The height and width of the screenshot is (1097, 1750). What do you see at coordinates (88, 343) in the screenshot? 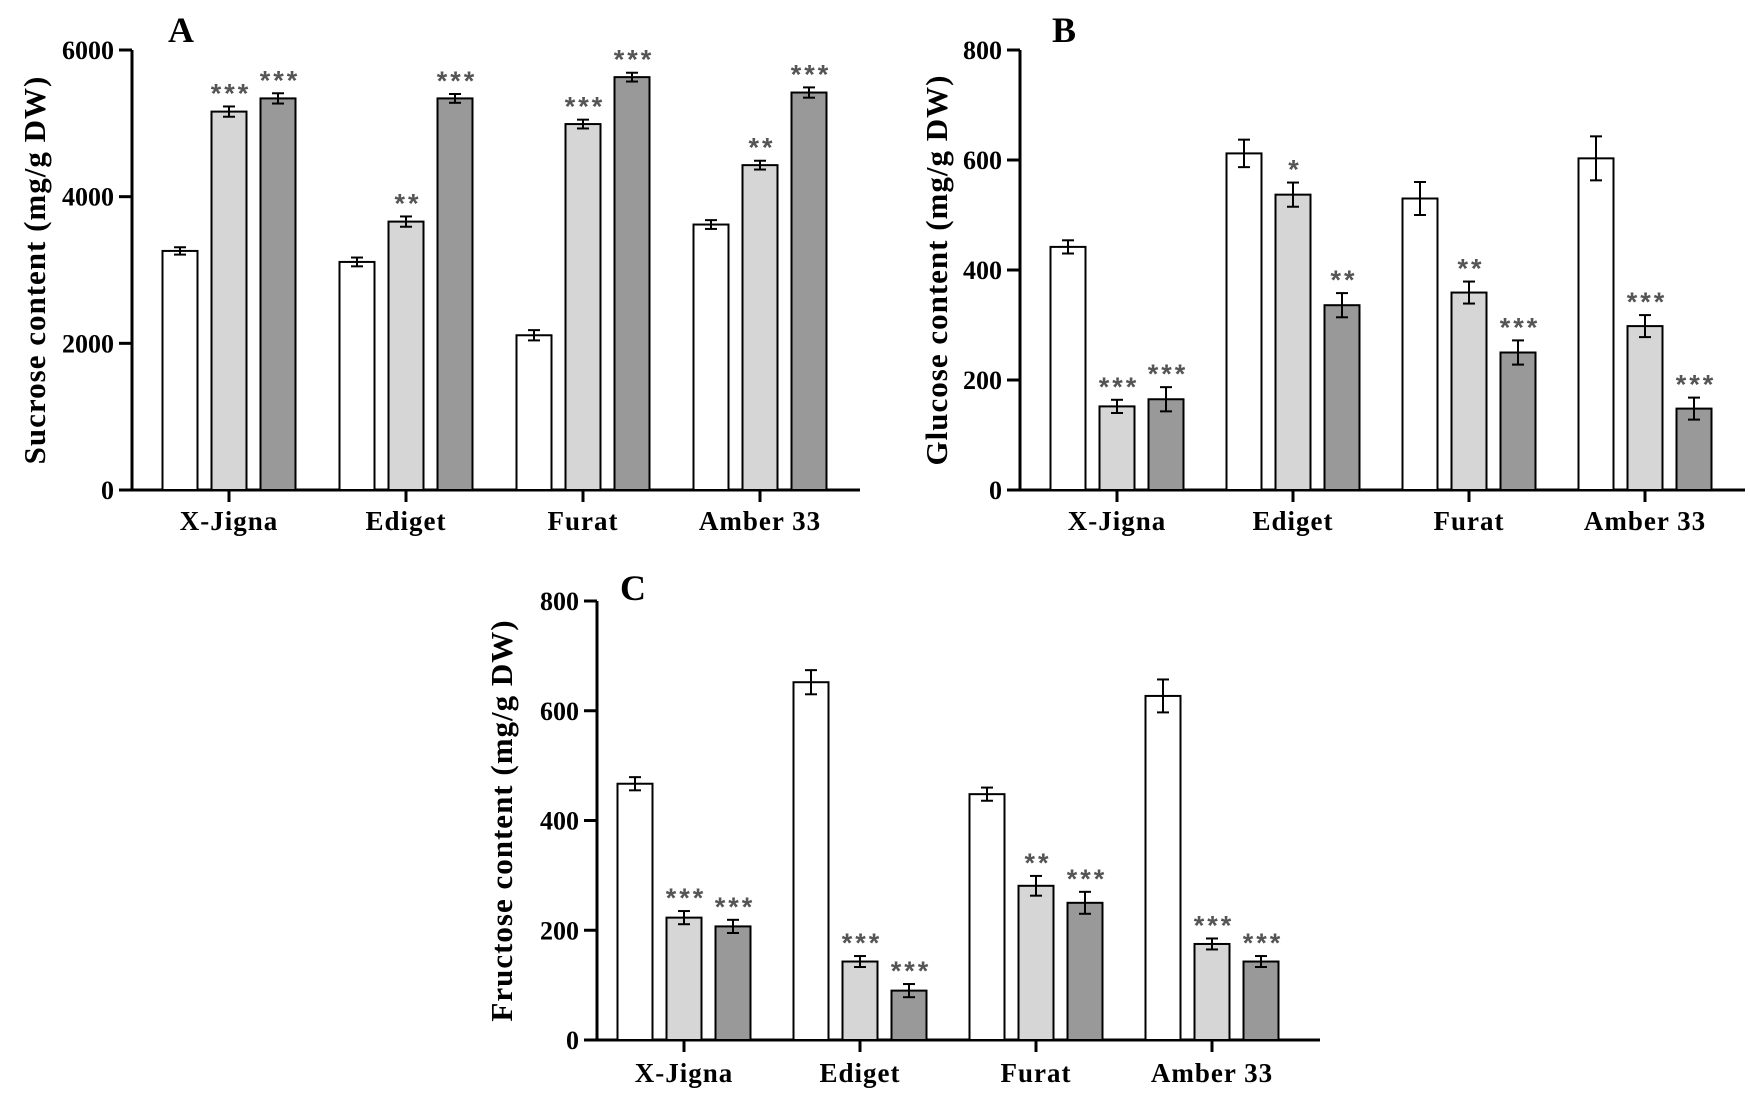
I see `y-tick-label: 2000` at bounding box center [88, 343].